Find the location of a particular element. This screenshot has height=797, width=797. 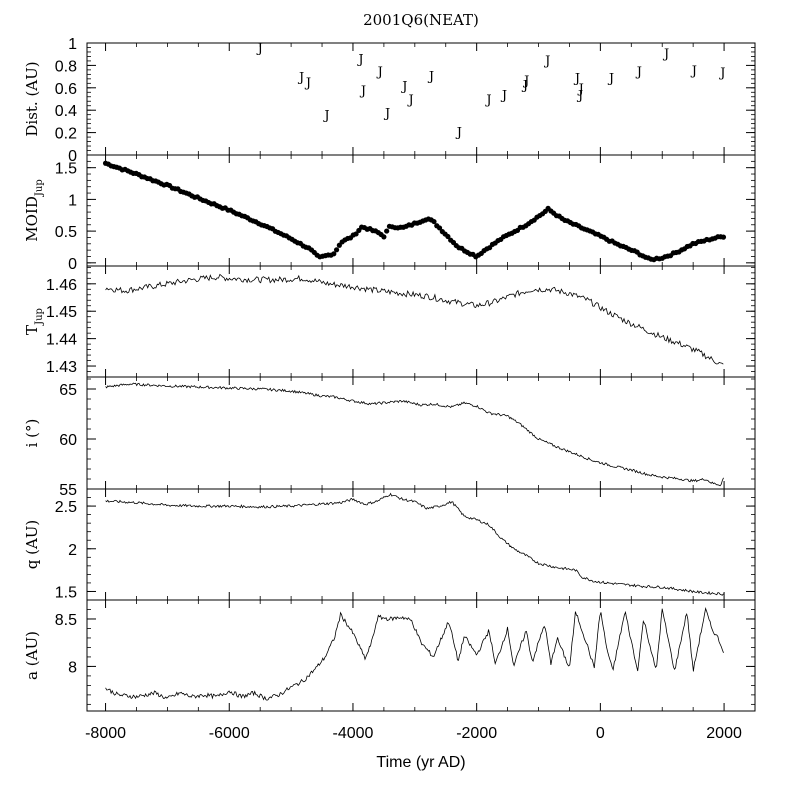

y-tick-label: 2.5 is located at coordinates (66, 507).